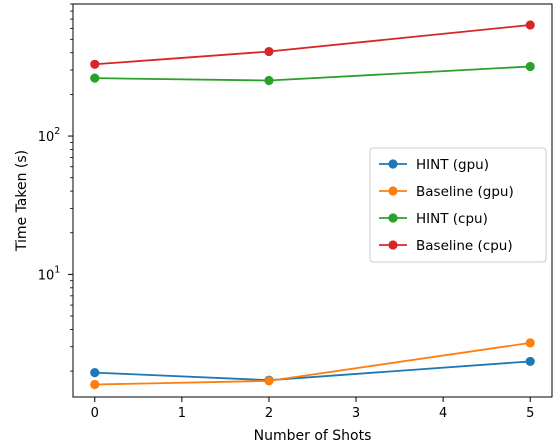 This screenshot has height=446, width=556. Describe the element at coordinates (465, 192) in the screenshot. I see `legend-entry-label: Baseline (gpu)` at that location.